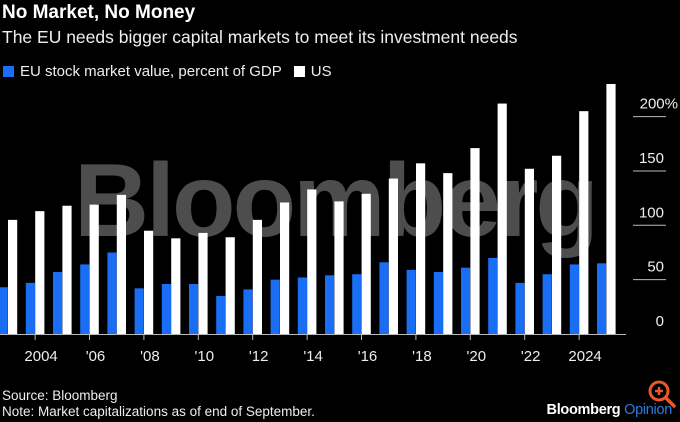 This screenshot has width=680, height=422. Describe the element at coordinates (663, 395) in the screenshot. I see `zoom-in-icon` at that location.